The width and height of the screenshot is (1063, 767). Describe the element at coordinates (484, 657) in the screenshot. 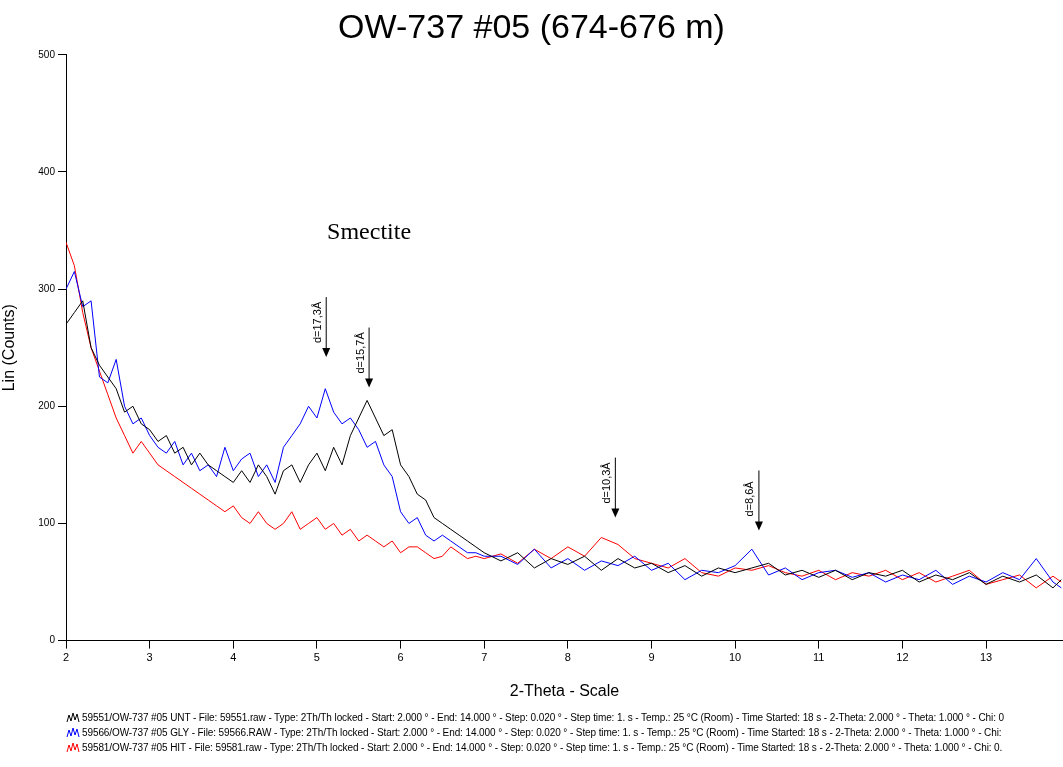

I see `x-tick-label: 7` at that location.